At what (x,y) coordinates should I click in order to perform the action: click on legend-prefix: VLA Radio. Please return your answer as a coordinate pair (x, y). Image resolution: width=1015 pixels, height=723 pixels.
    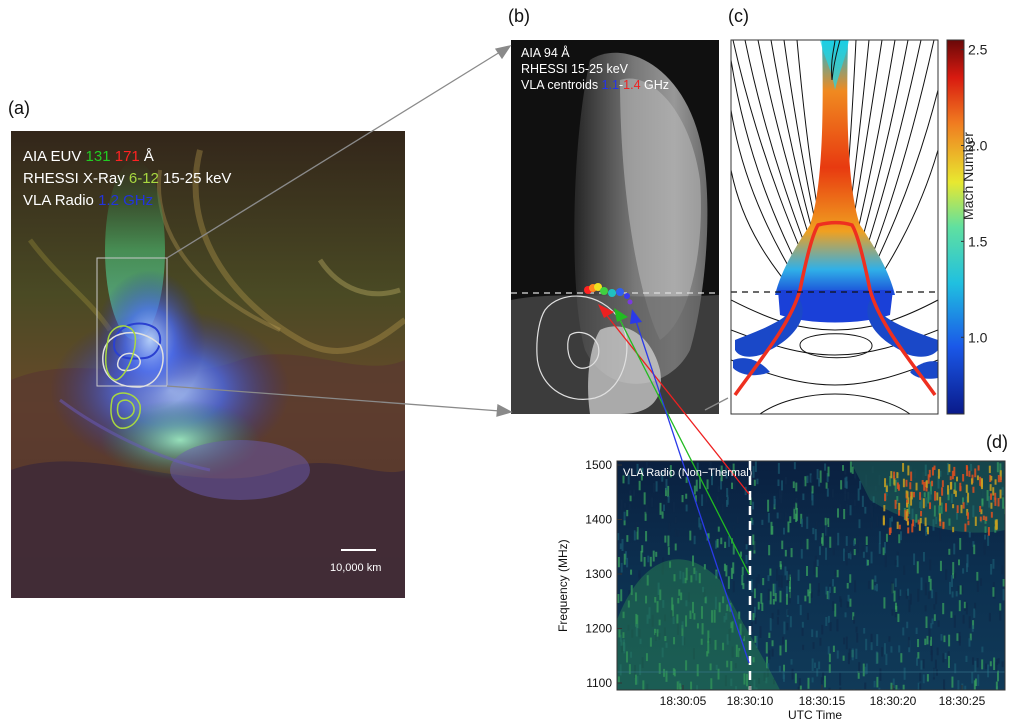
    Looking at the image, I should click on (61, 200).